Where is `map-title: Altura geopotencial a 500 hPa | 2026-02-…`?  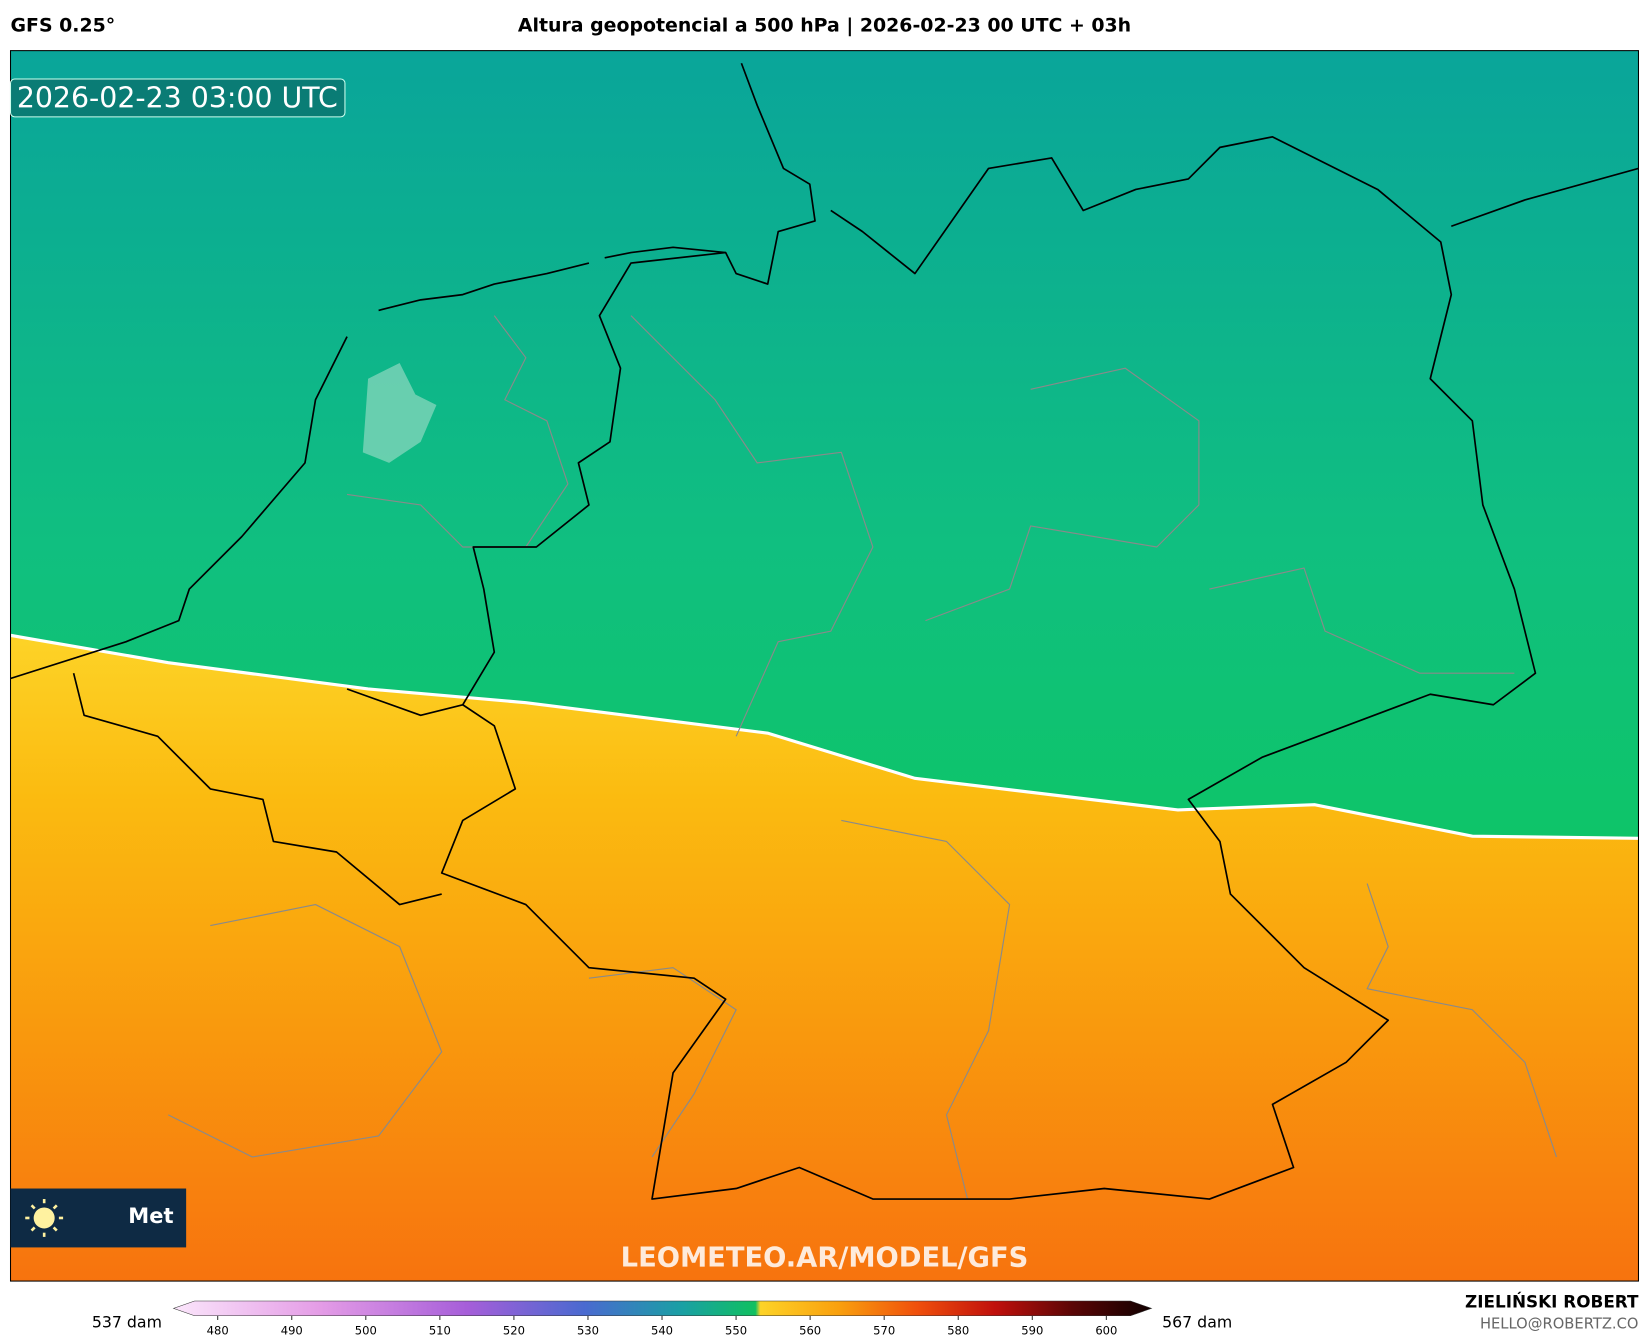
map-title: Altura geopotencial a 500 hPa | 2026-02-… is located at coordinates (824, 26).